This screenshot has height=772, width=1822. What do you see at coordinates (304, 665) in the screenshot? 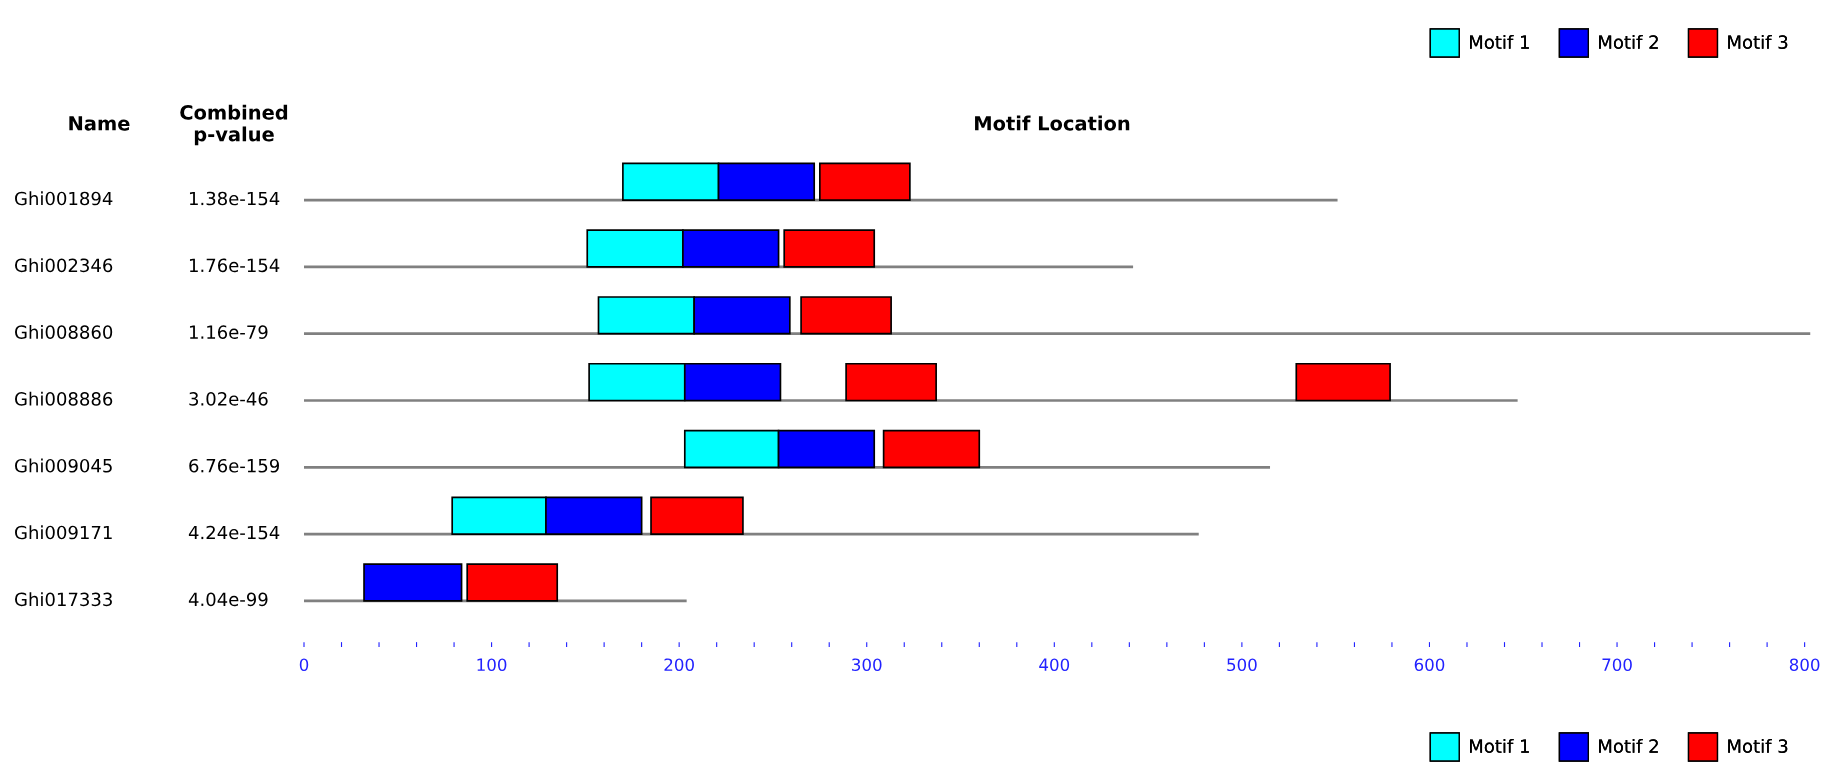
I see `x-tick-label: 0` at bounding box center [304, 665].